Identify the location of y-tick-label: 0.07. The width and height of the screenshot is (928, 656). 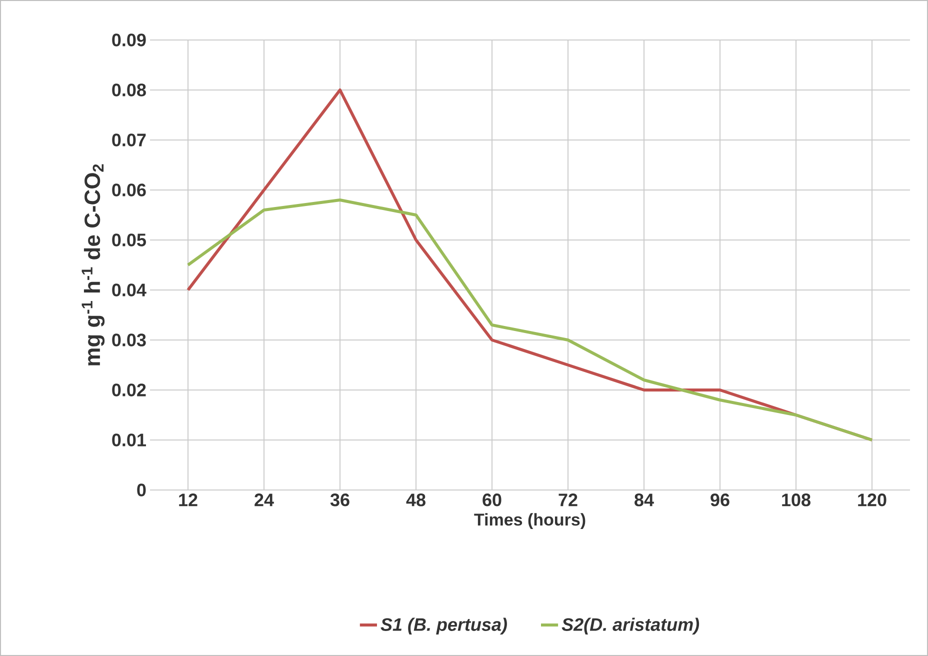
(129, 140).